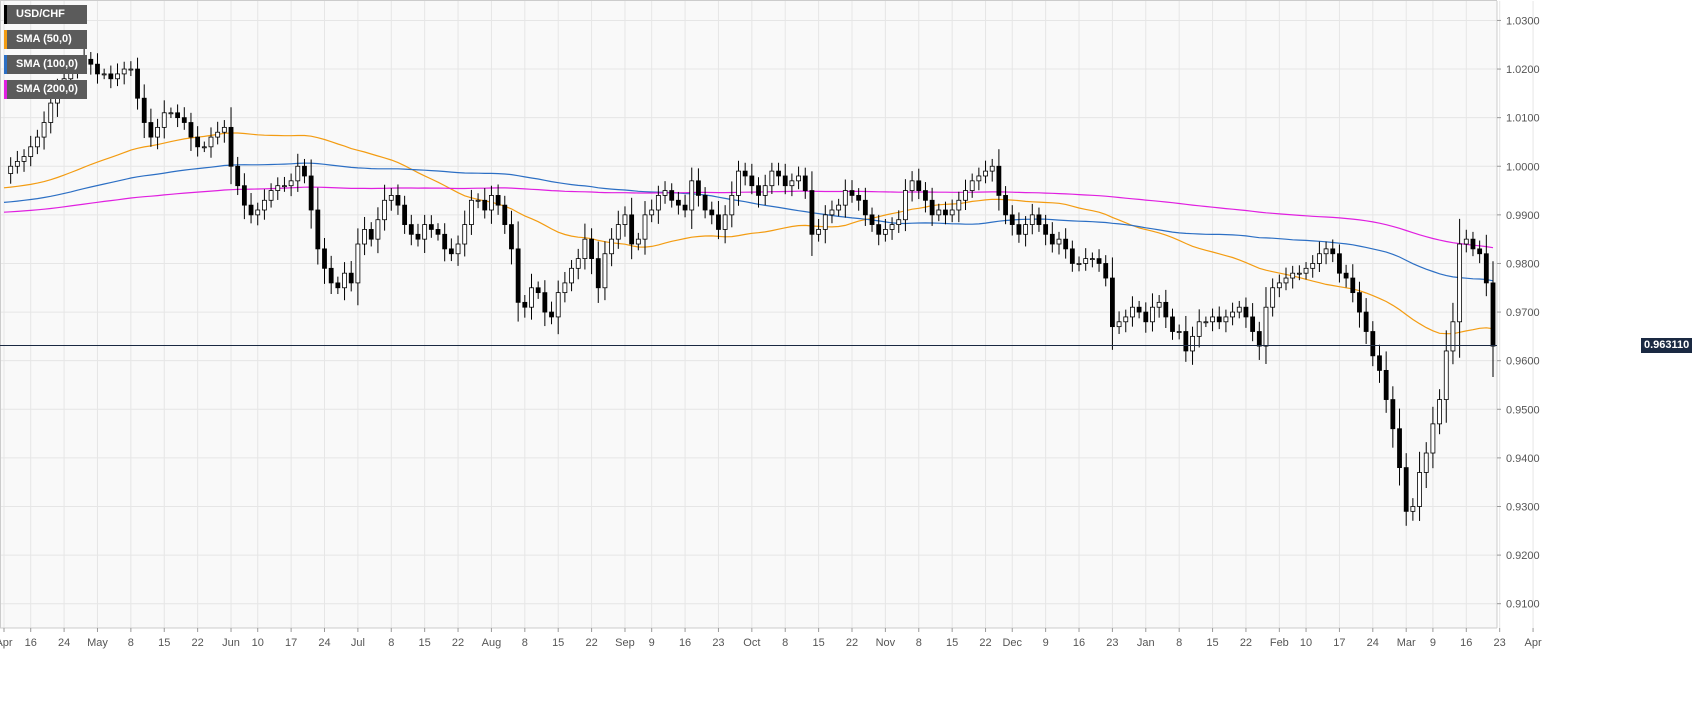  Describe the element at coordinates (1373, 643) in the screenshot. I see `x-tick-label: 24` at that location.